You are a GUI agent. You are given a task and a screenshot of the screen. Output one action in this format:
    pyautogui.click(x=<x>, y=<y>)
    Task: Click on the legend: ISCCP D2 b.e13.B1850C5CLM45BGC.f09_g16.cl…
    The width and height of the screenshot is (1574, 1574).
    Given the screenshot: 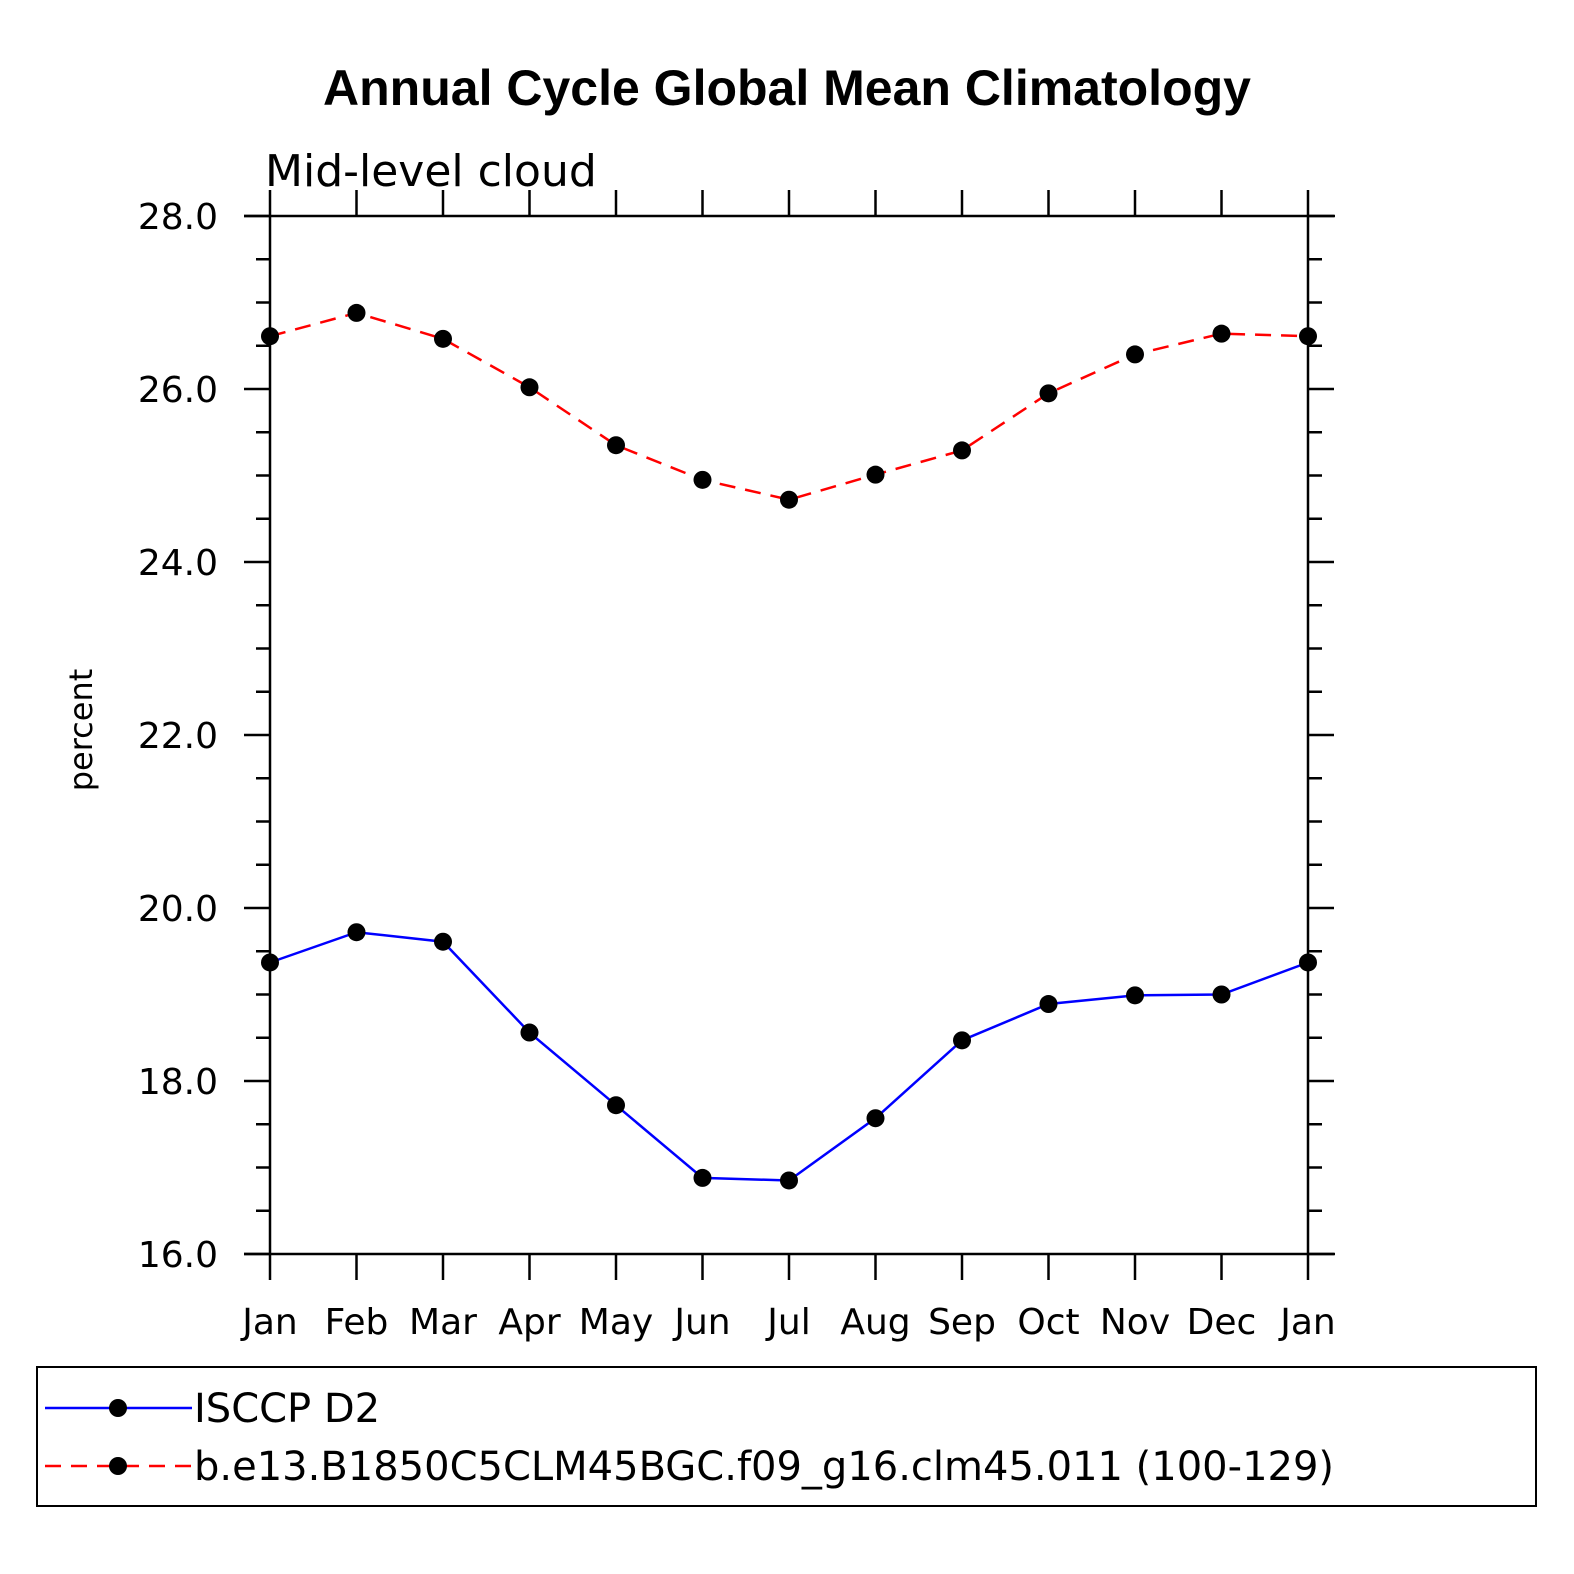 What is the action you would take?
    pyautogui.click(x=786, y=1436)
    